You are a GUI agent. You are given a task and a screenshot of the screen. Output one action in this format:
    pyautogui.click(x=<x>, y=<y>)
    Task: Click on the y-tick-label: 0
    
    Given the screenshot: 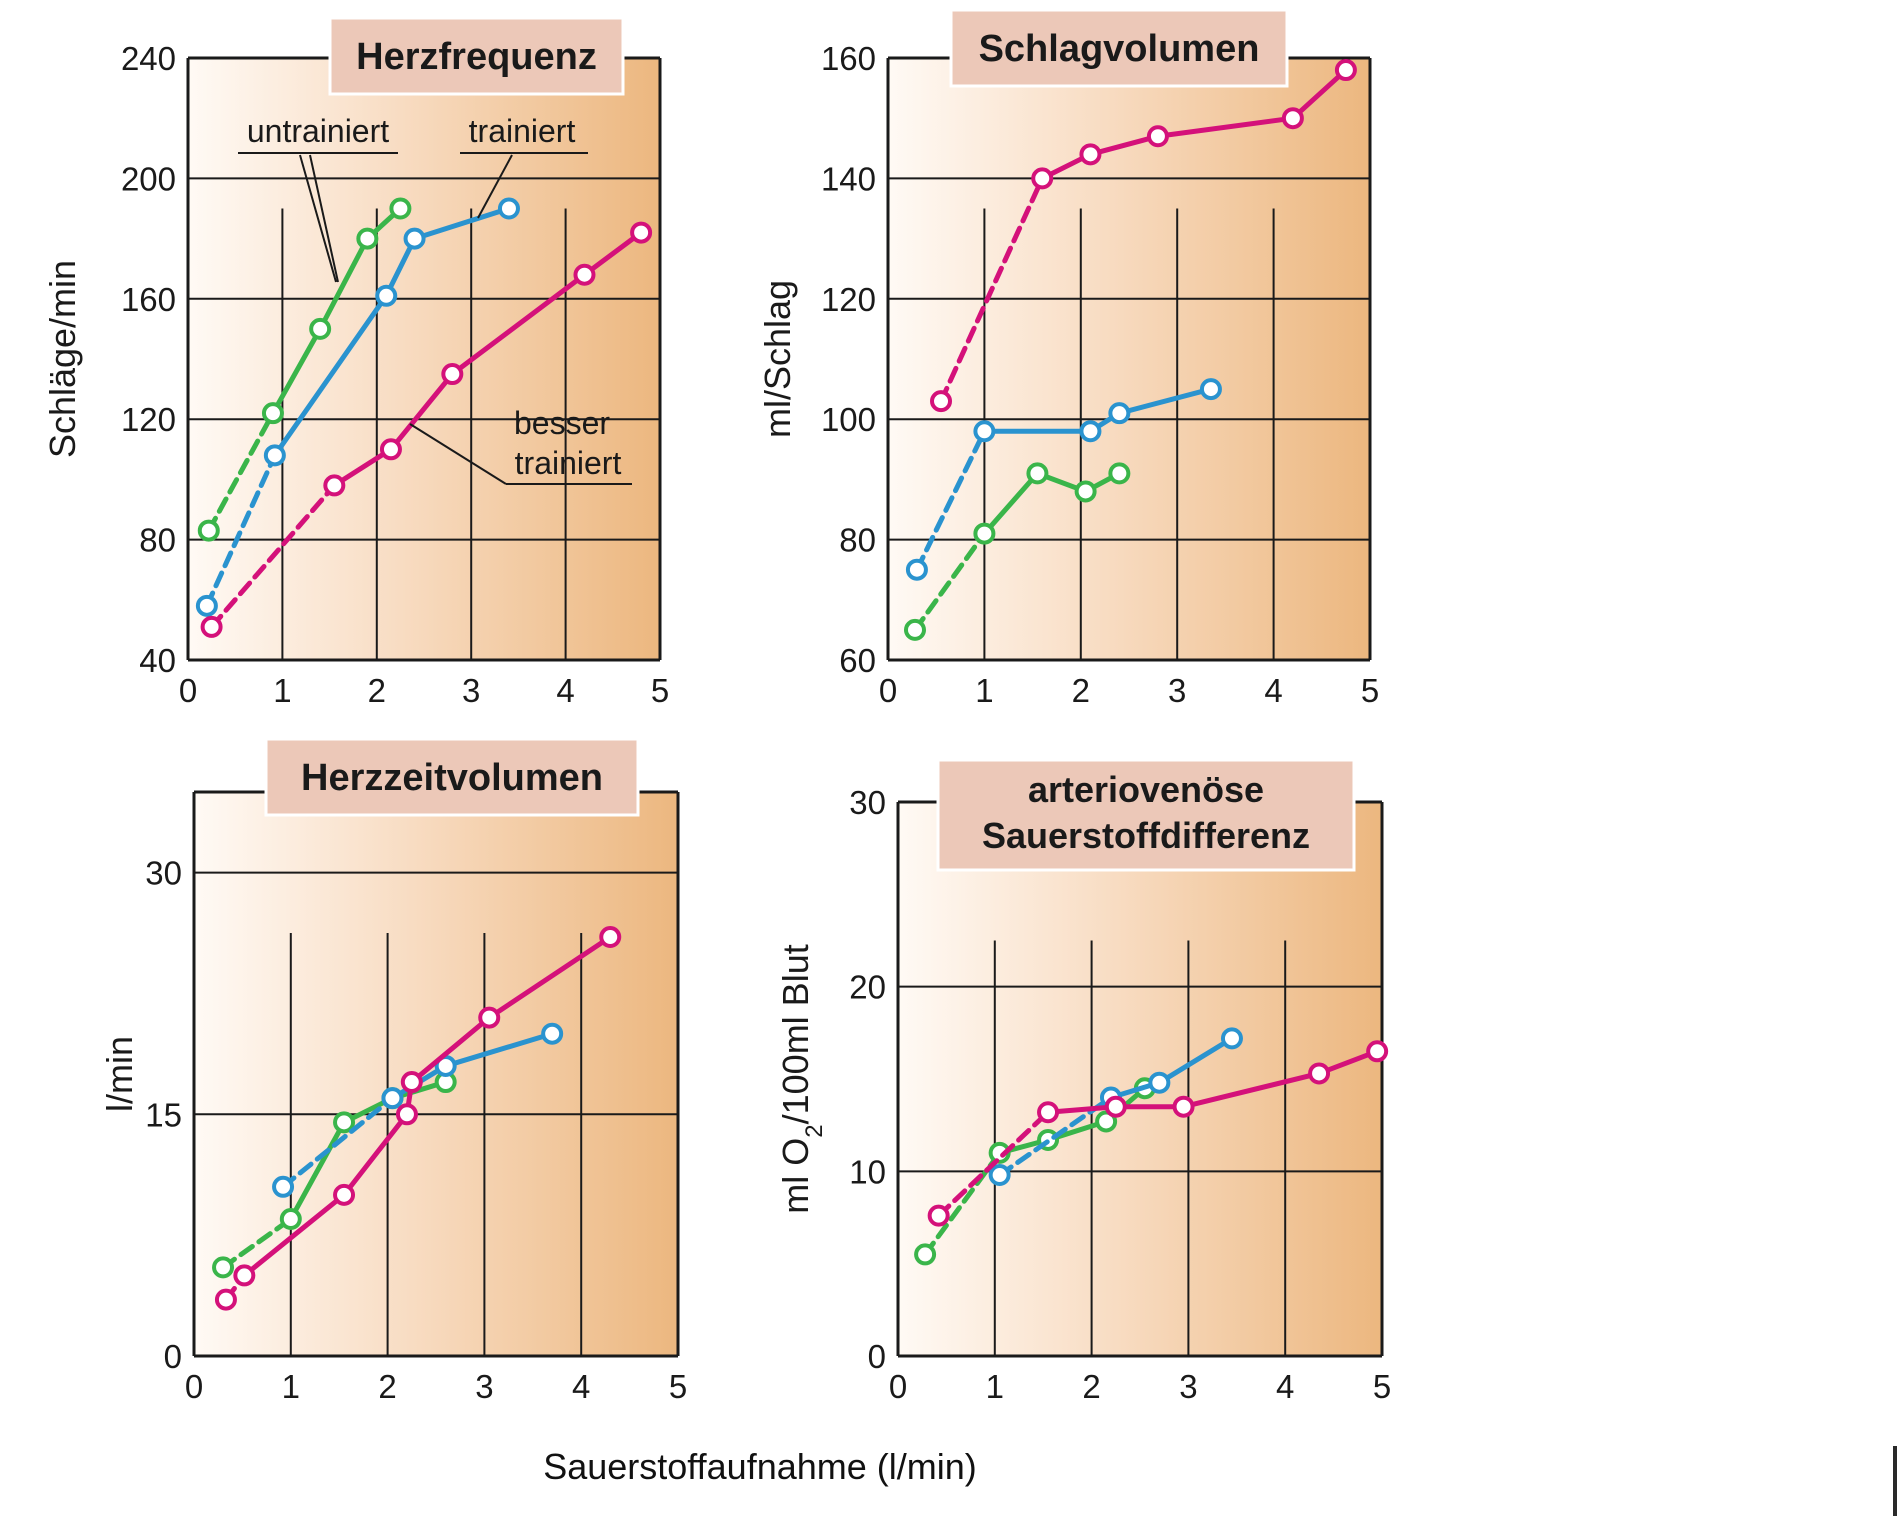 What is the action you would take?
    pyautogui.click(x=173, y=1356)
    